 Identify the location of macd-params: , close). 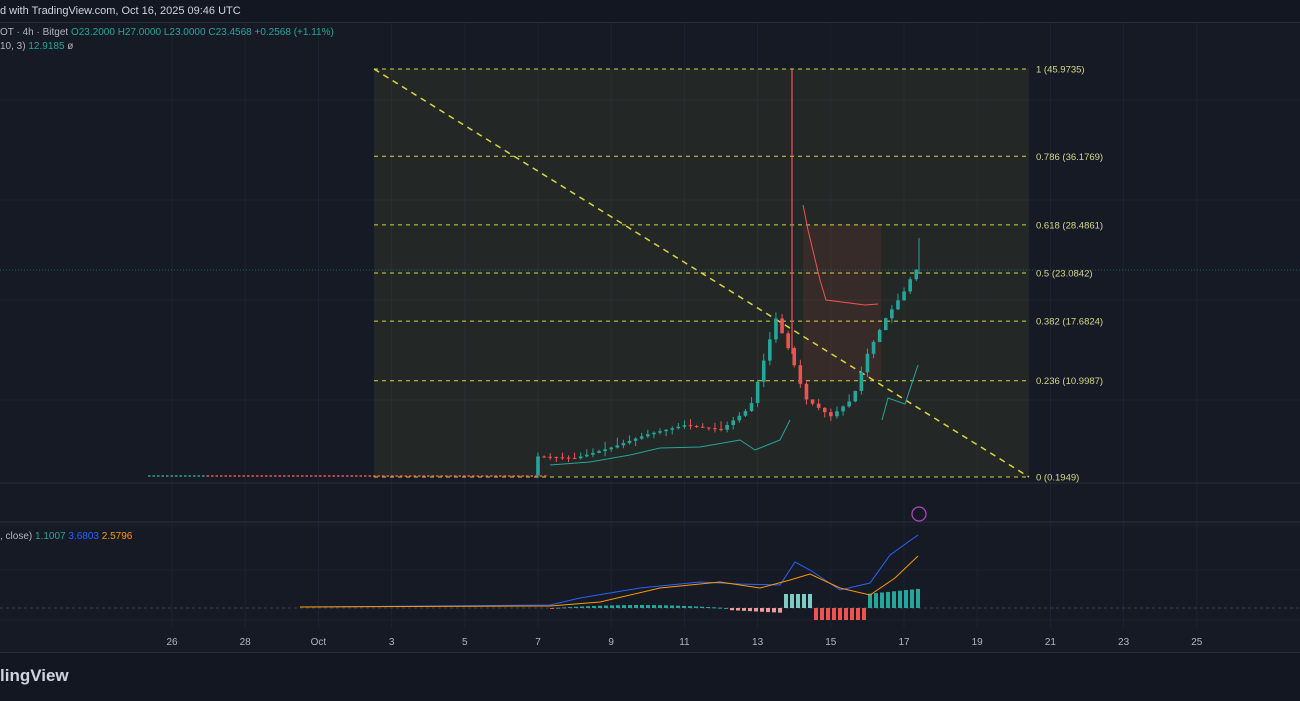
(16, 536).